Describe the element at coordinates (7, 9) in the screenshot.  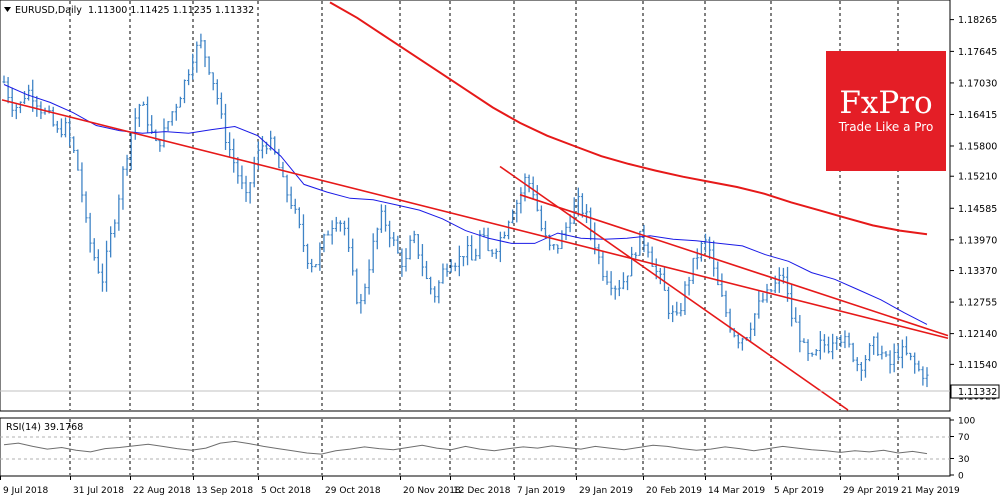
I see `collapse-triangle-icon` at that location.